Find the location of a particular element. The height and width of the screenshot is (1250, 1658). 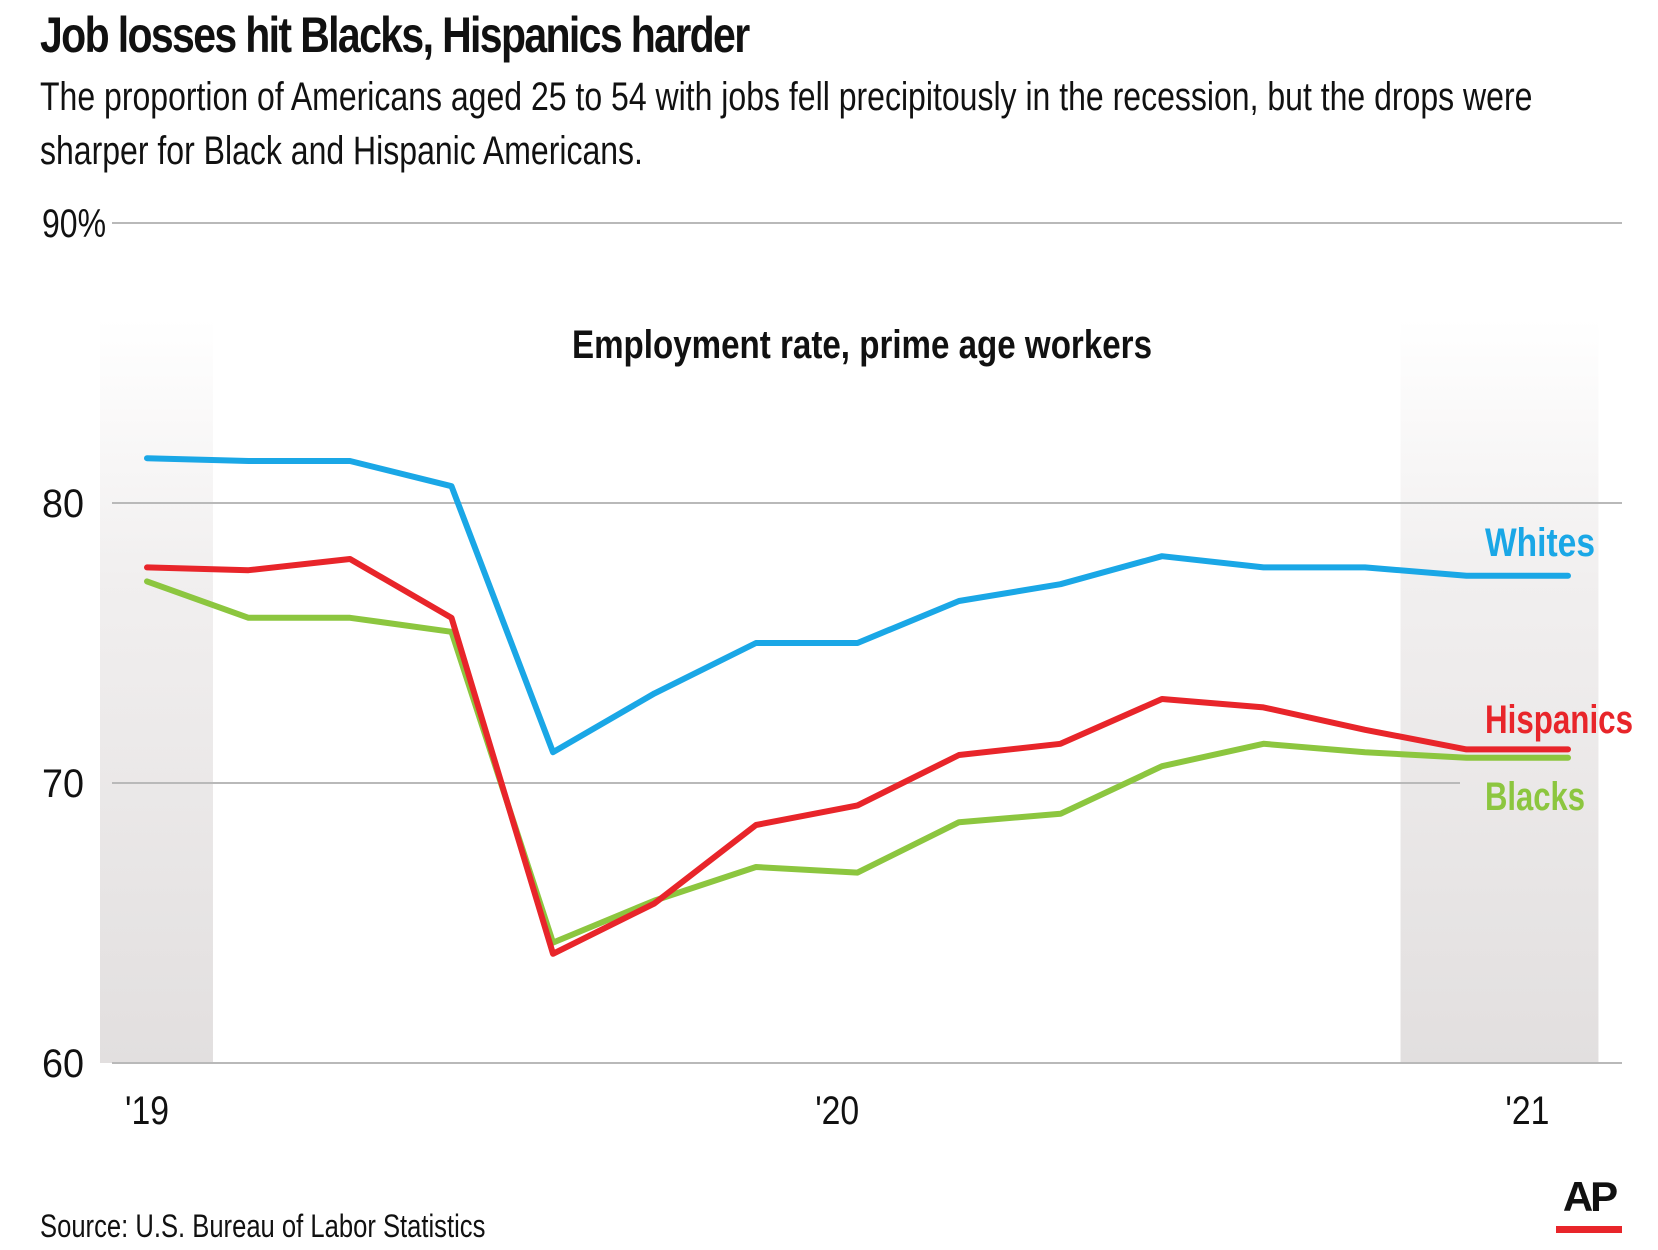

series-label-hispanics: Hispanics is located at coordinates (1559, 720).